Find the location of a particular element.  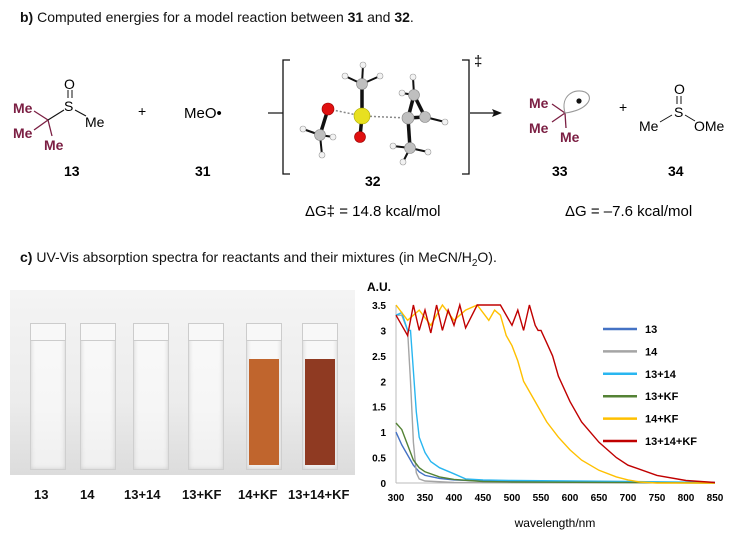

section-c-label: c) is located at coordinates (26, 257).